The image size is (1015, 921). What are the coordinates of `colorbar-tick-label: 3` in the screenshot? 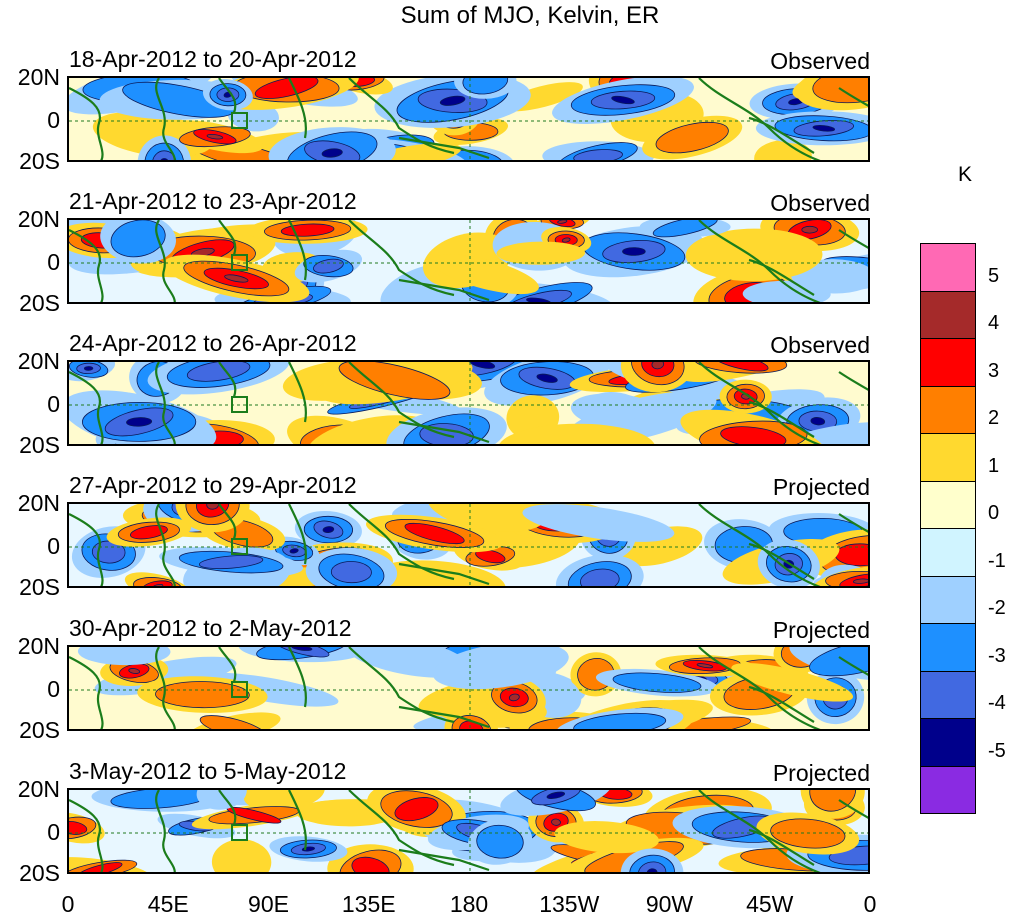 It's located at (994, 370).